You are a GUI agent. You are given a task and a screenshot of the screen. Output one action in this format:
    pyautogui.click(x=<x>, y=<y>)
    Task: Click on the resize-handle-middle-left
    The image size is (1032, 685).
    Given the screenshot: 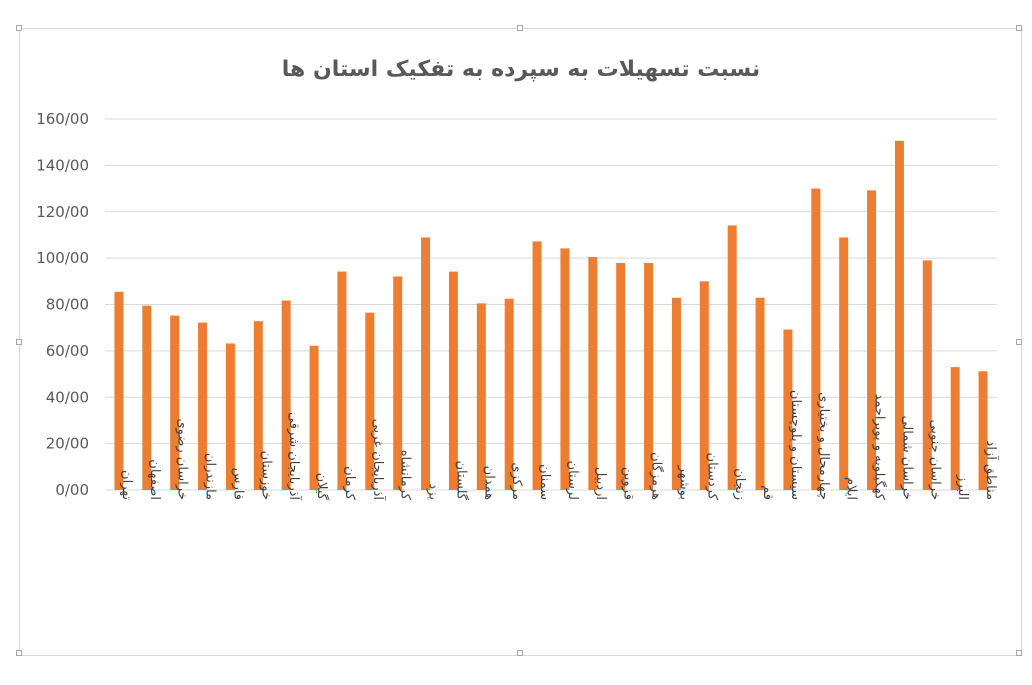 What is the action you would take?
    pyautogui.click(x=19, y=342)
    